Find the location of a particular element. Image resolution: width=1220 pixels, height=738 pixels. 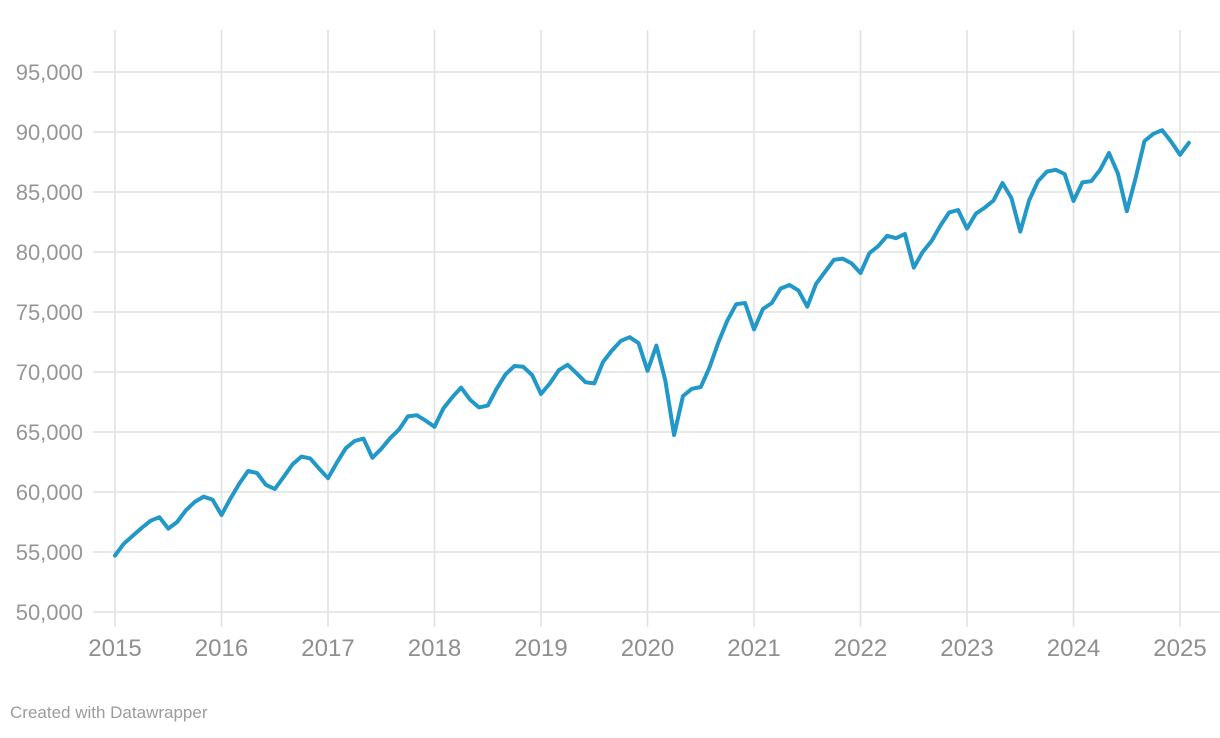

x-axis-tick-label: 2018 is located at coordinates (434, 648).